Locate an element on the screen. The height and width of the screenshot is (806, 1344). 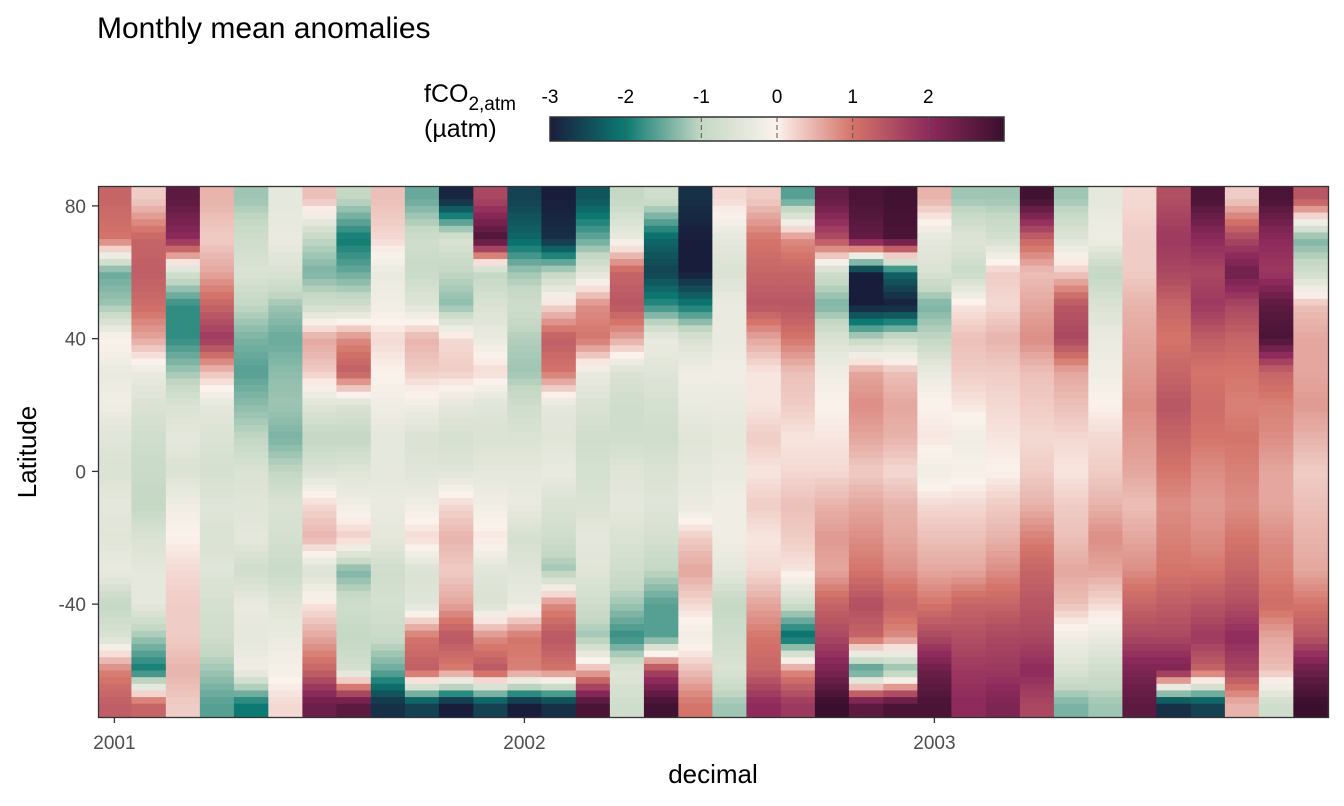
x-axis-title: decimal is located at coordinates (713, 774).